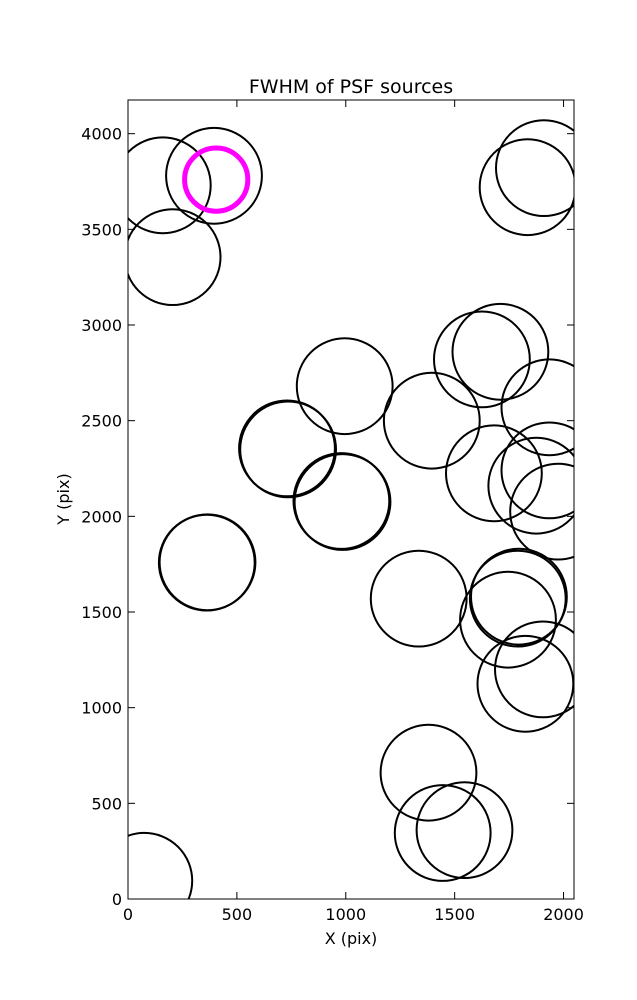 The height and width of the screenshot is (1000, 637). What do you see at coordinates (351, 87) in the screenshot?
I see `chart-title: FWHM of PSF sources` at bounding box center [351, 87].